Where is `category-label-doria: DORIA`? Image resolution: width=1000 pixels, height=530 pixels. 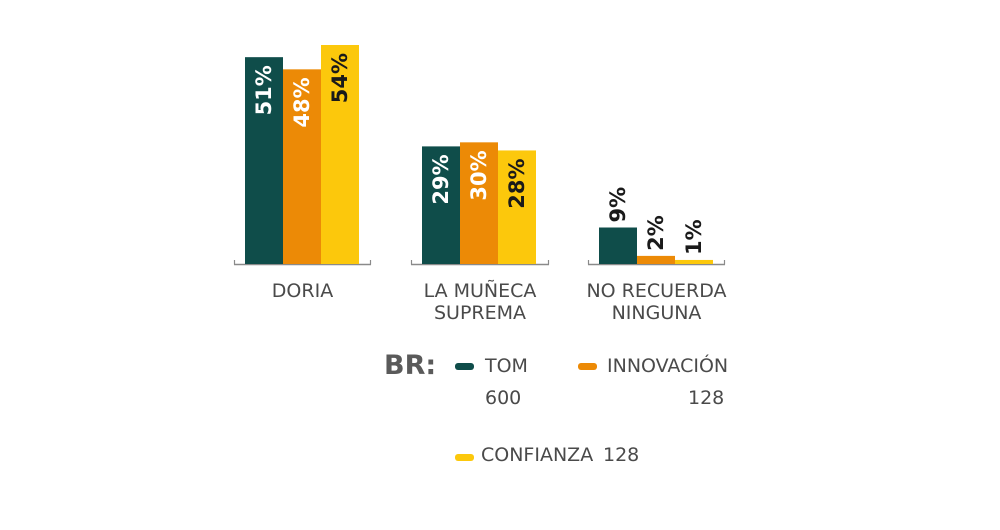
category-label-doria: DORIA is located at coordinates (302, 291).